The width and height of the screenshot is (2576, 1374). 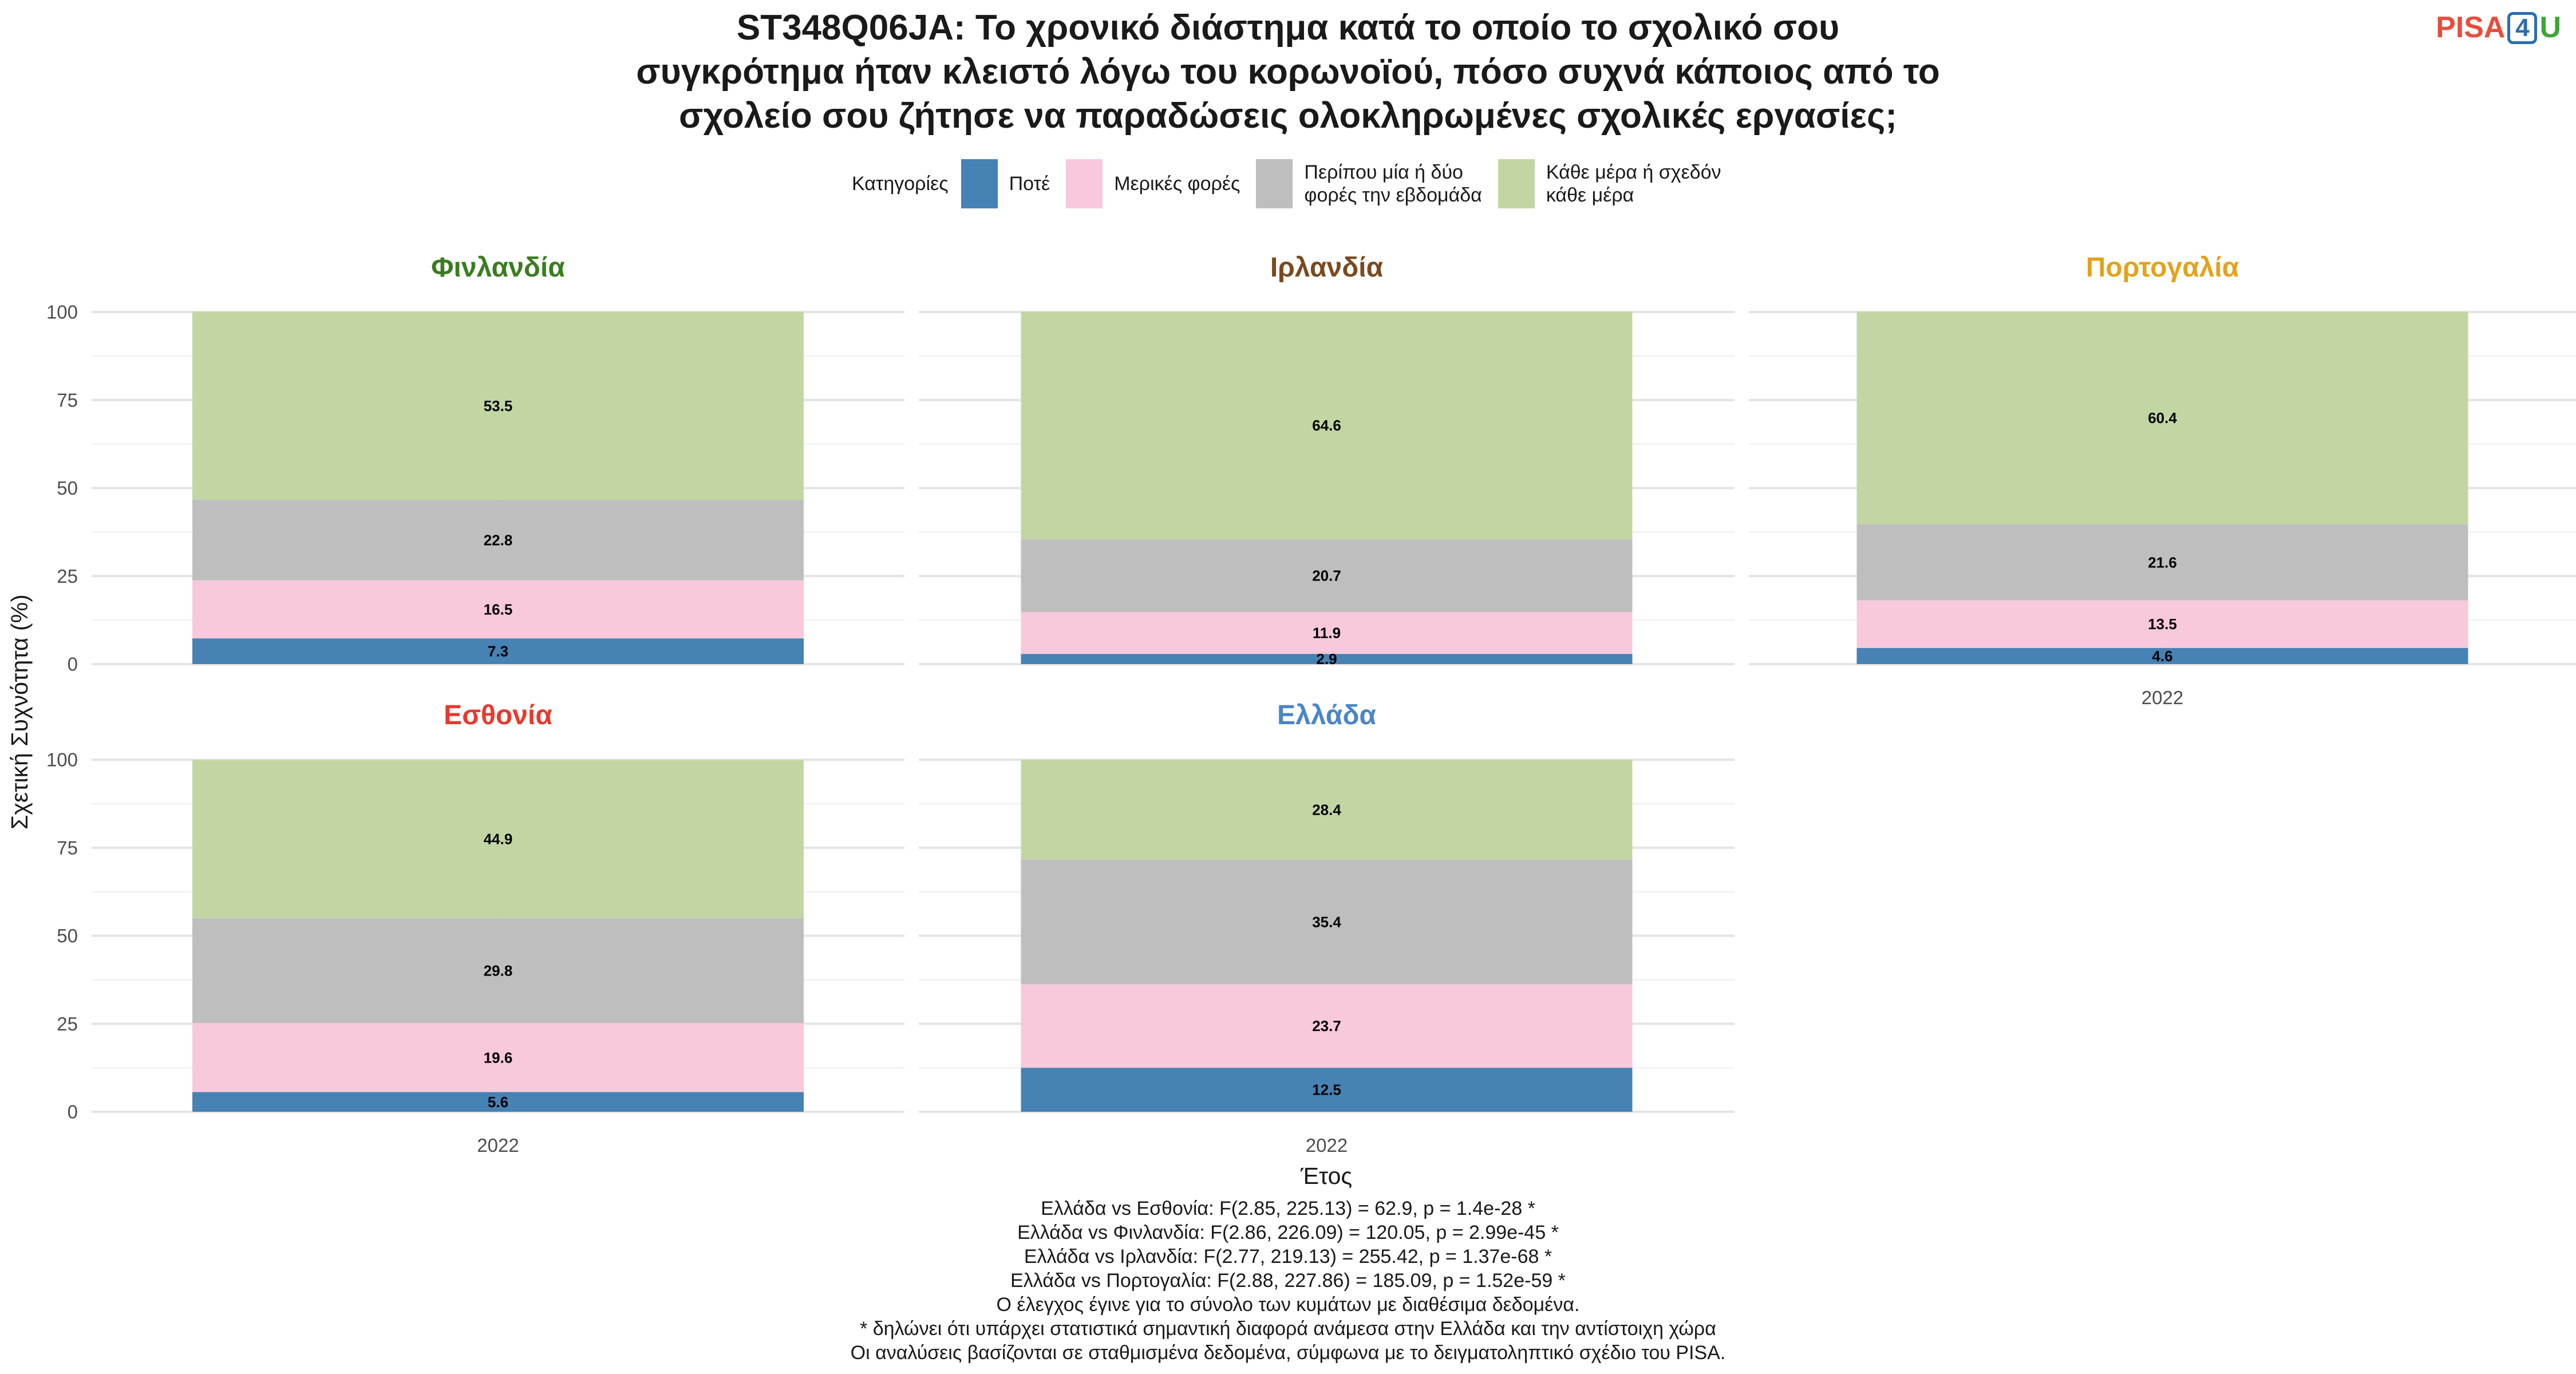 What do you see at coordinates (2522, 28) in the screenshot?
I see `logo-text-four: 4` at bounding box center [2522, 28].